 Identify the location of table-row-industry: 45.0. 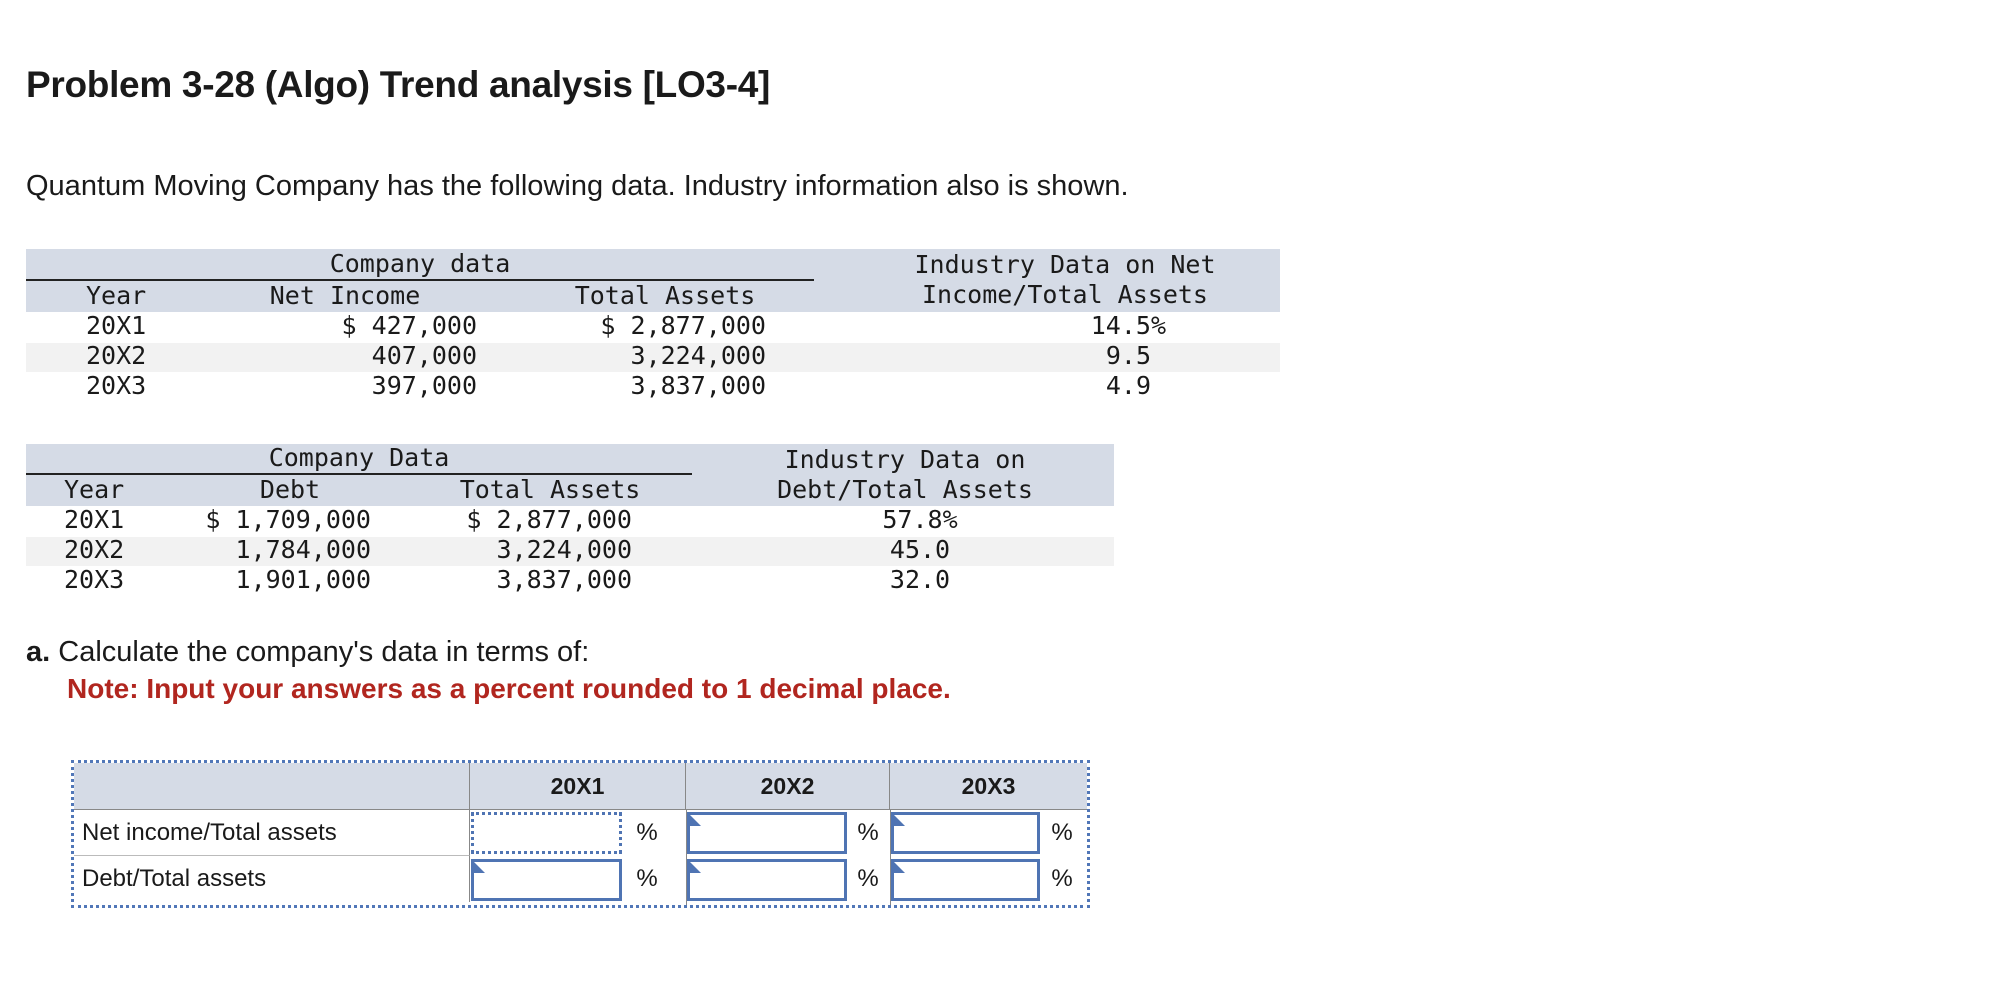
(920, 549).